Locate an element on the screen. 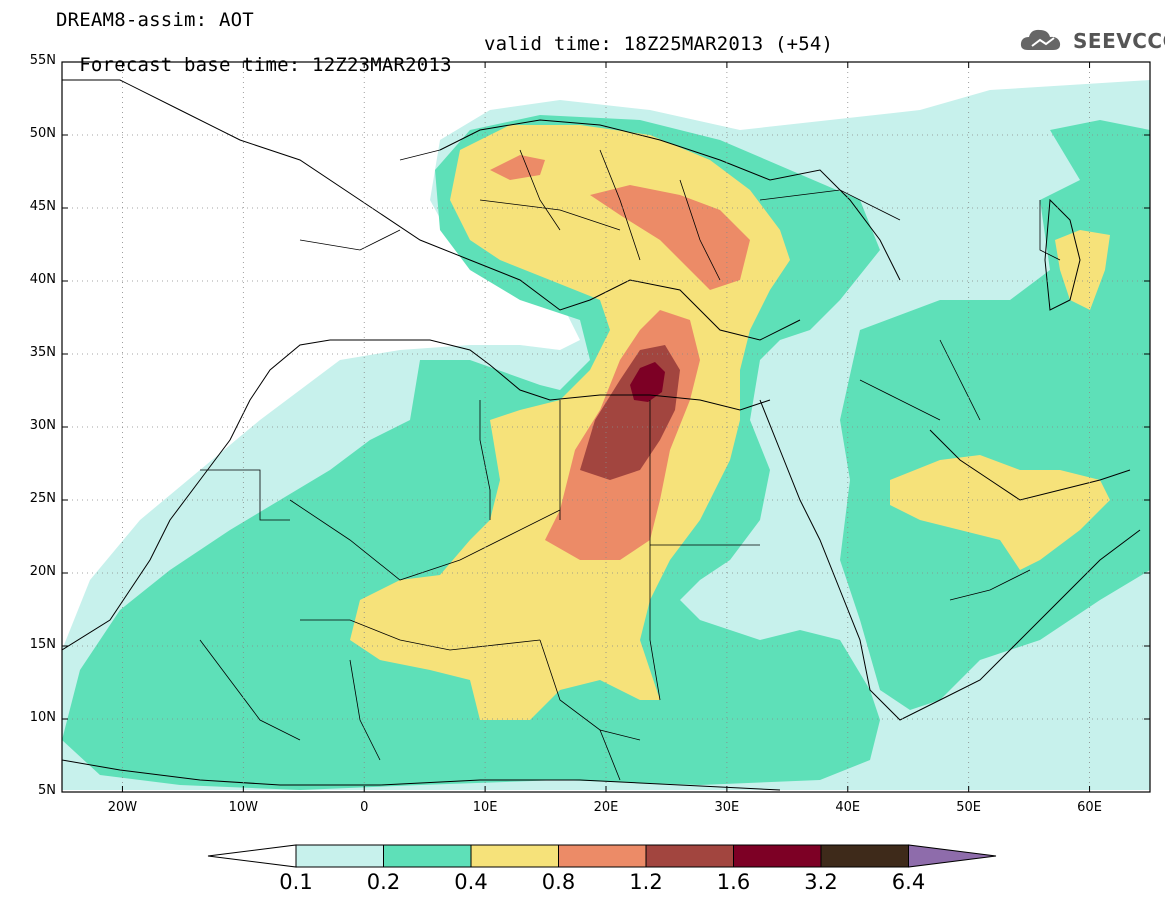 The width and height of the screenshot is (1165, 905). lat-label: 55N is located at coordinates (42, 60).